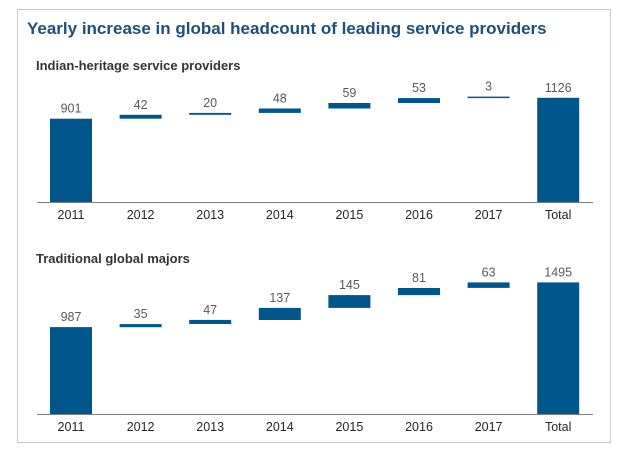 Image resolution: width=632 pixels, height=457 pixels. Describe the element at coordinates (280, 427) in the screenshot. I see `chart-2-category-label: 2014` at that location.